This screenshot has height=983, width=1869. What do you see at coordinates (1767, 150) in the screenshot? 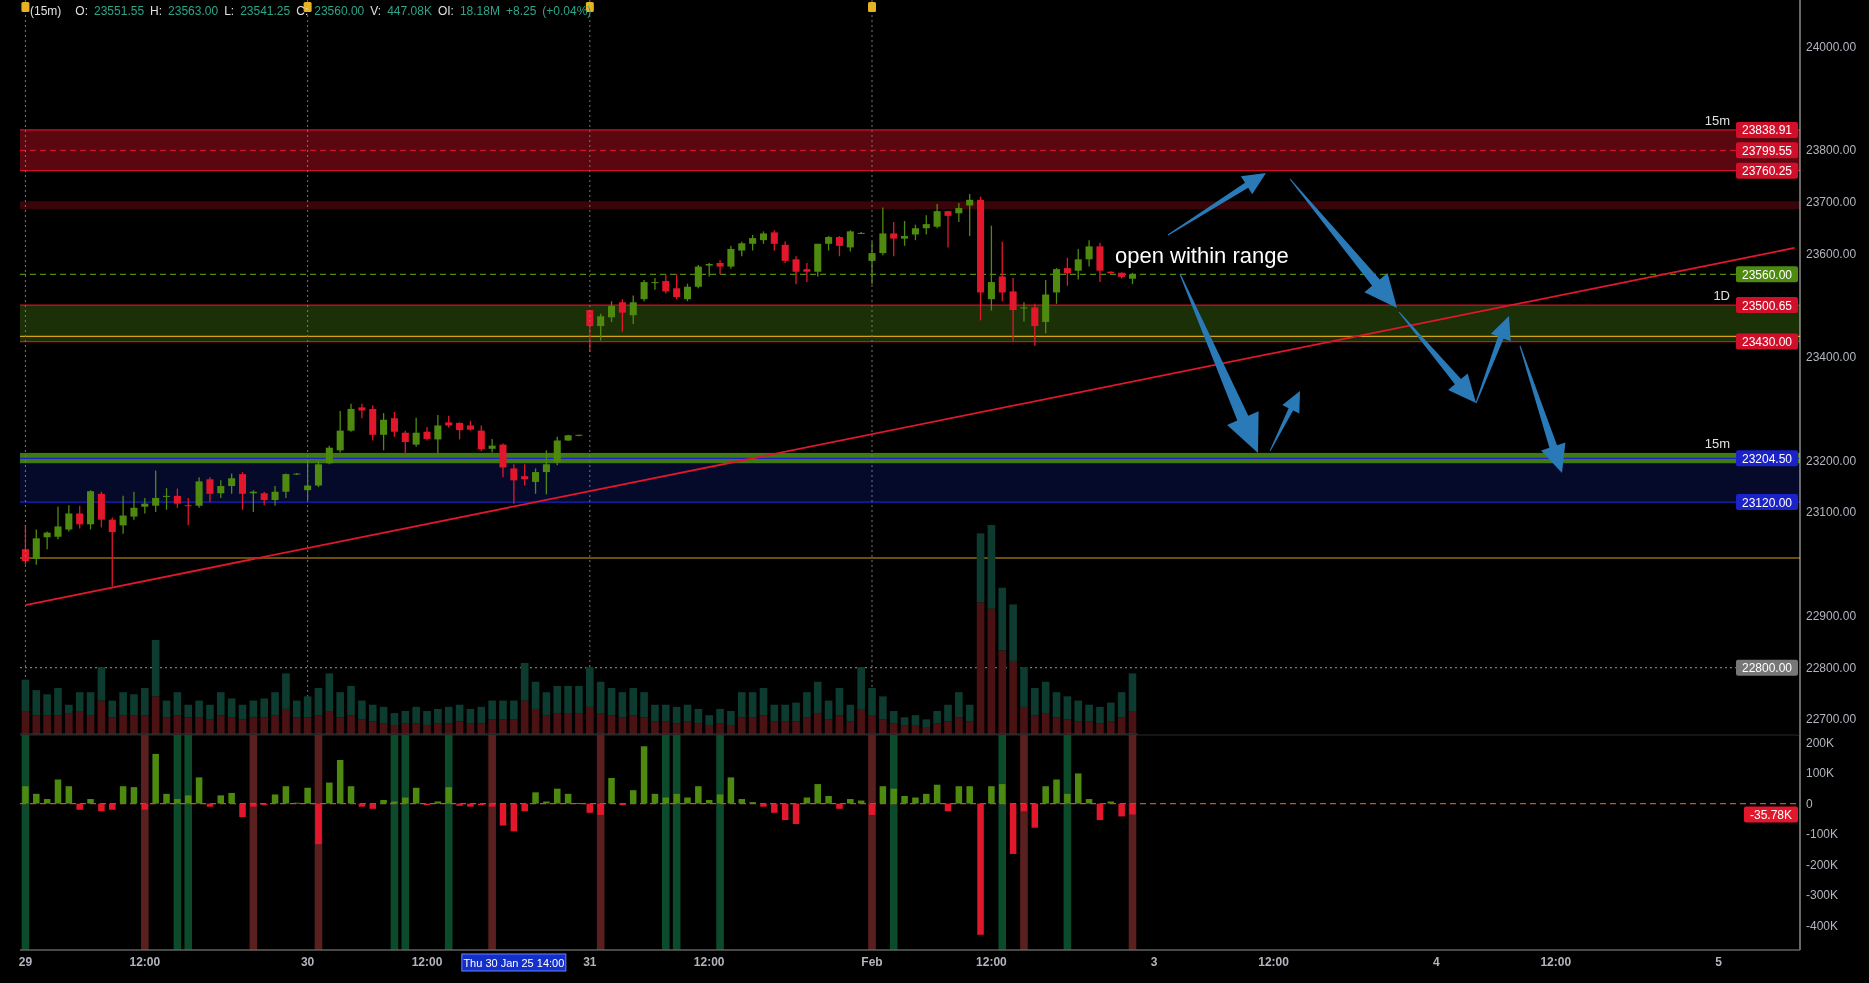
I see `ref-line-label: 23799.55` at bounding box center [1767, 150].